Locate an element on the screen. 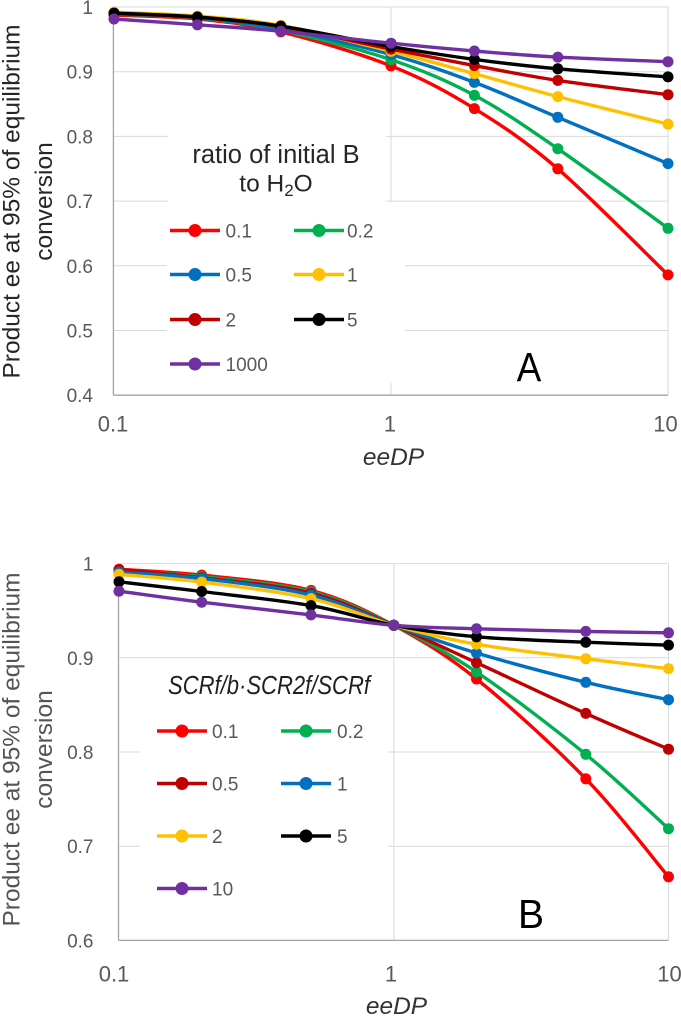  svg-text: ratio of initial B is located at coordinates (275, 155).